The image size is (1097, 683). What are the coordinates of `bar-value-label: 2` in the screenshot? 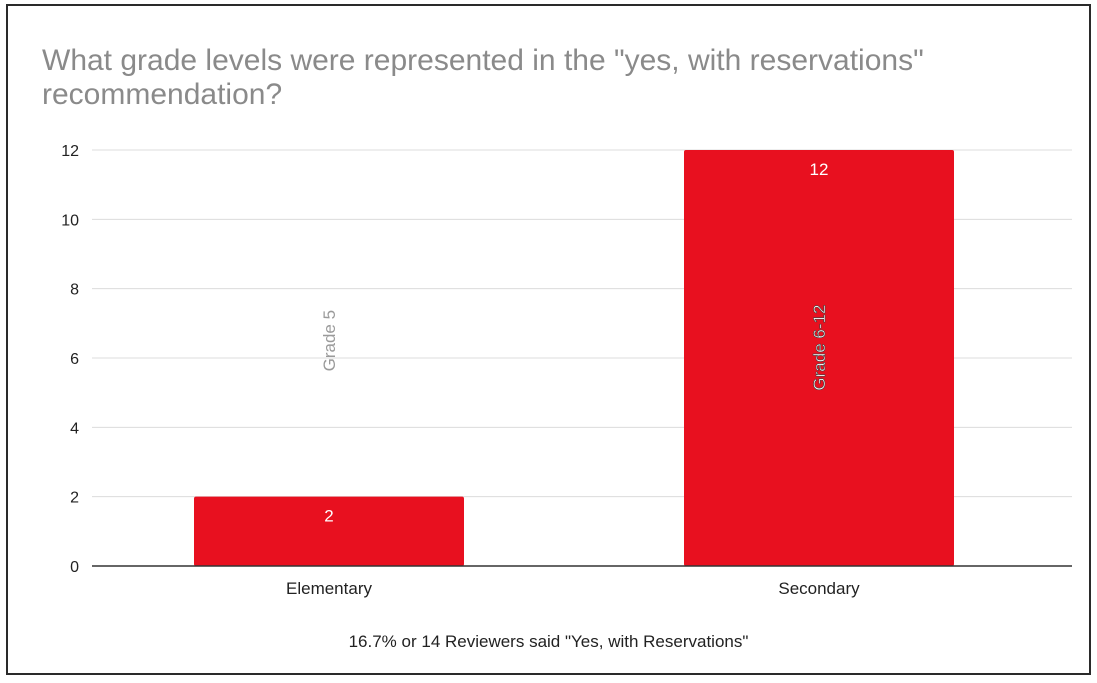 It's located at (328, 516).